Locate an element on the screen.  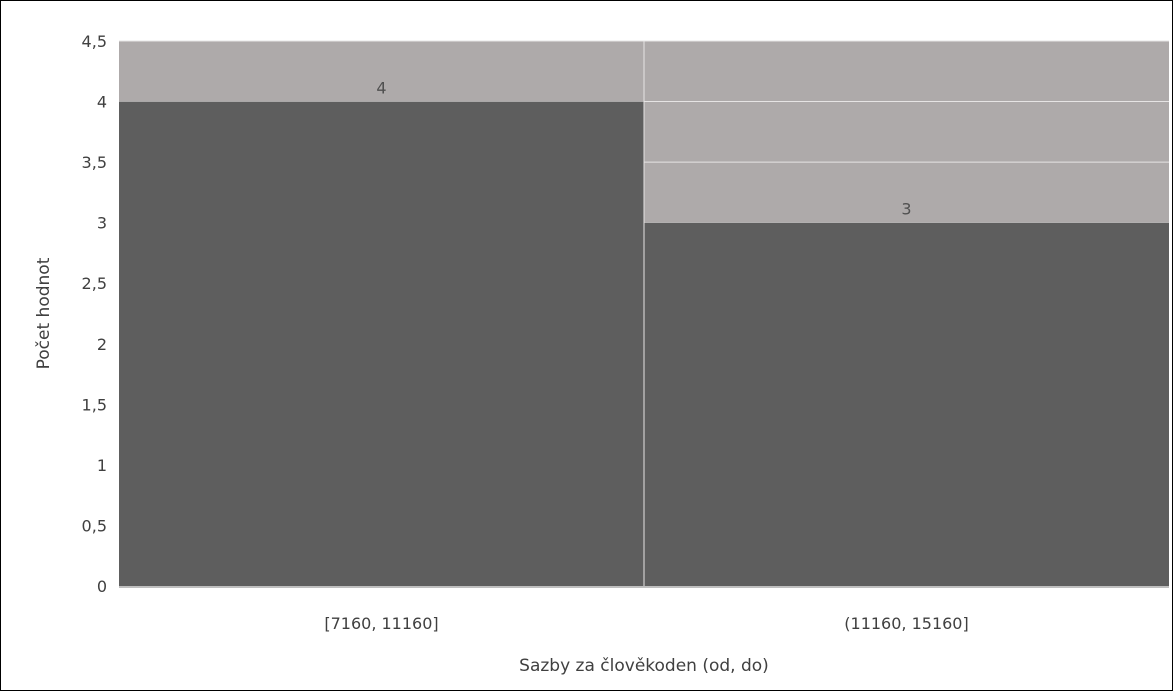
y-tick-label: 1,5 is located at coordinates (94, 404).